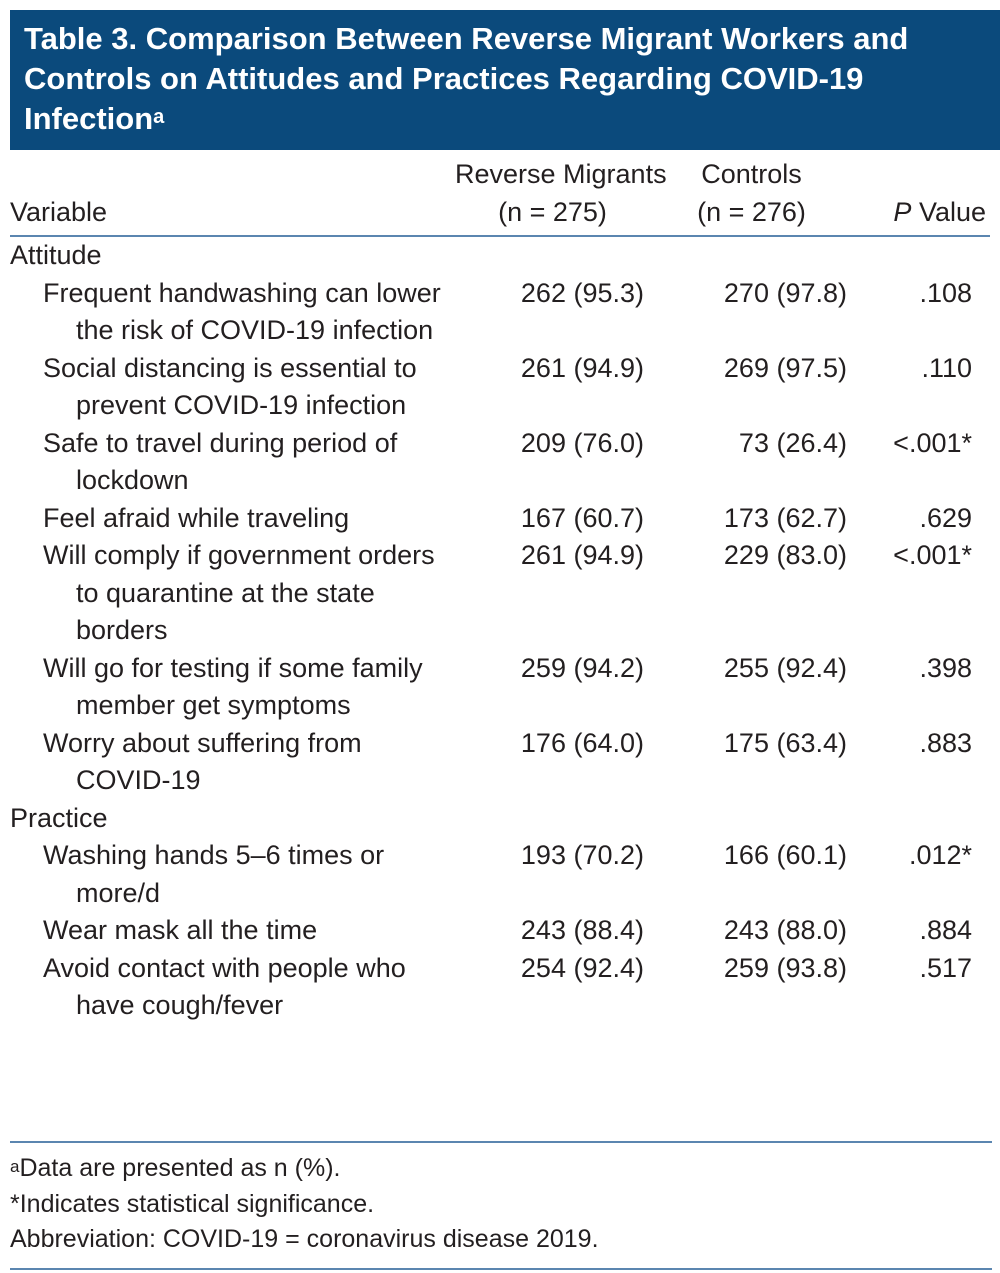 The width and height of the screenshot is (1000, 1273). I want to click on migrants-value: 193 (70.2), so click(582, 855).